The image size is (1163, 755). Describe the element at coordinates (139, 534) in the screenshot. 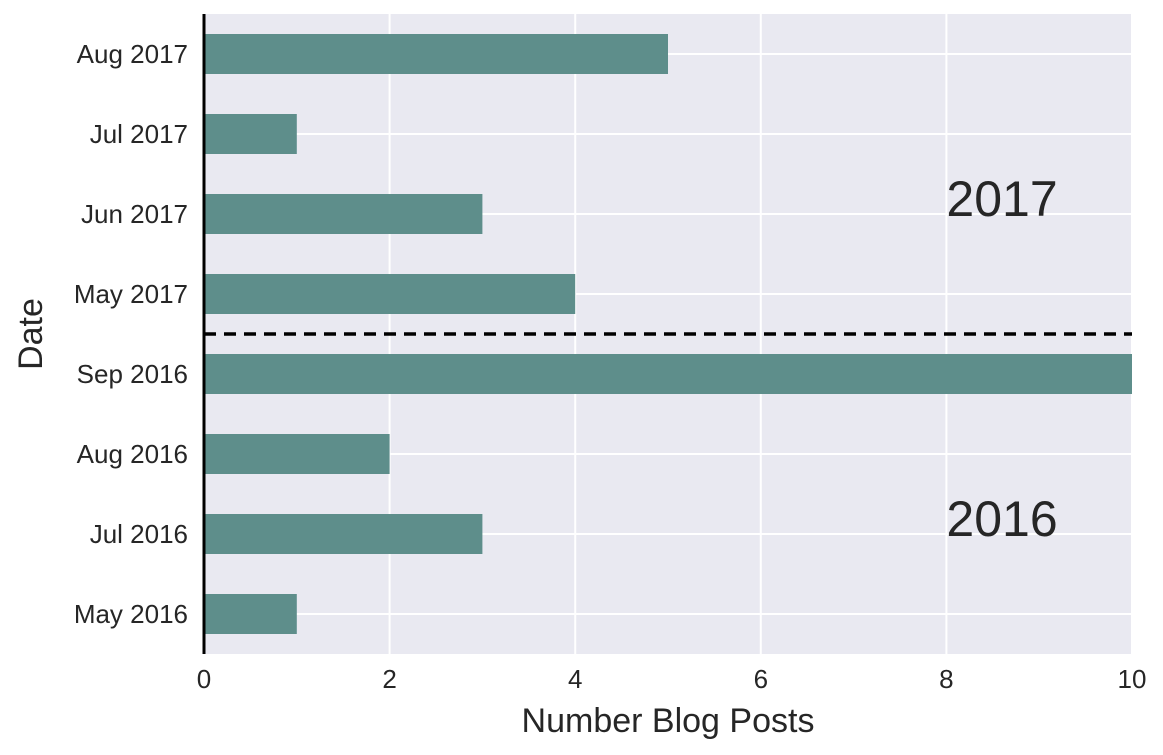

I see `y-tick-label: Jul 2016` at that location.